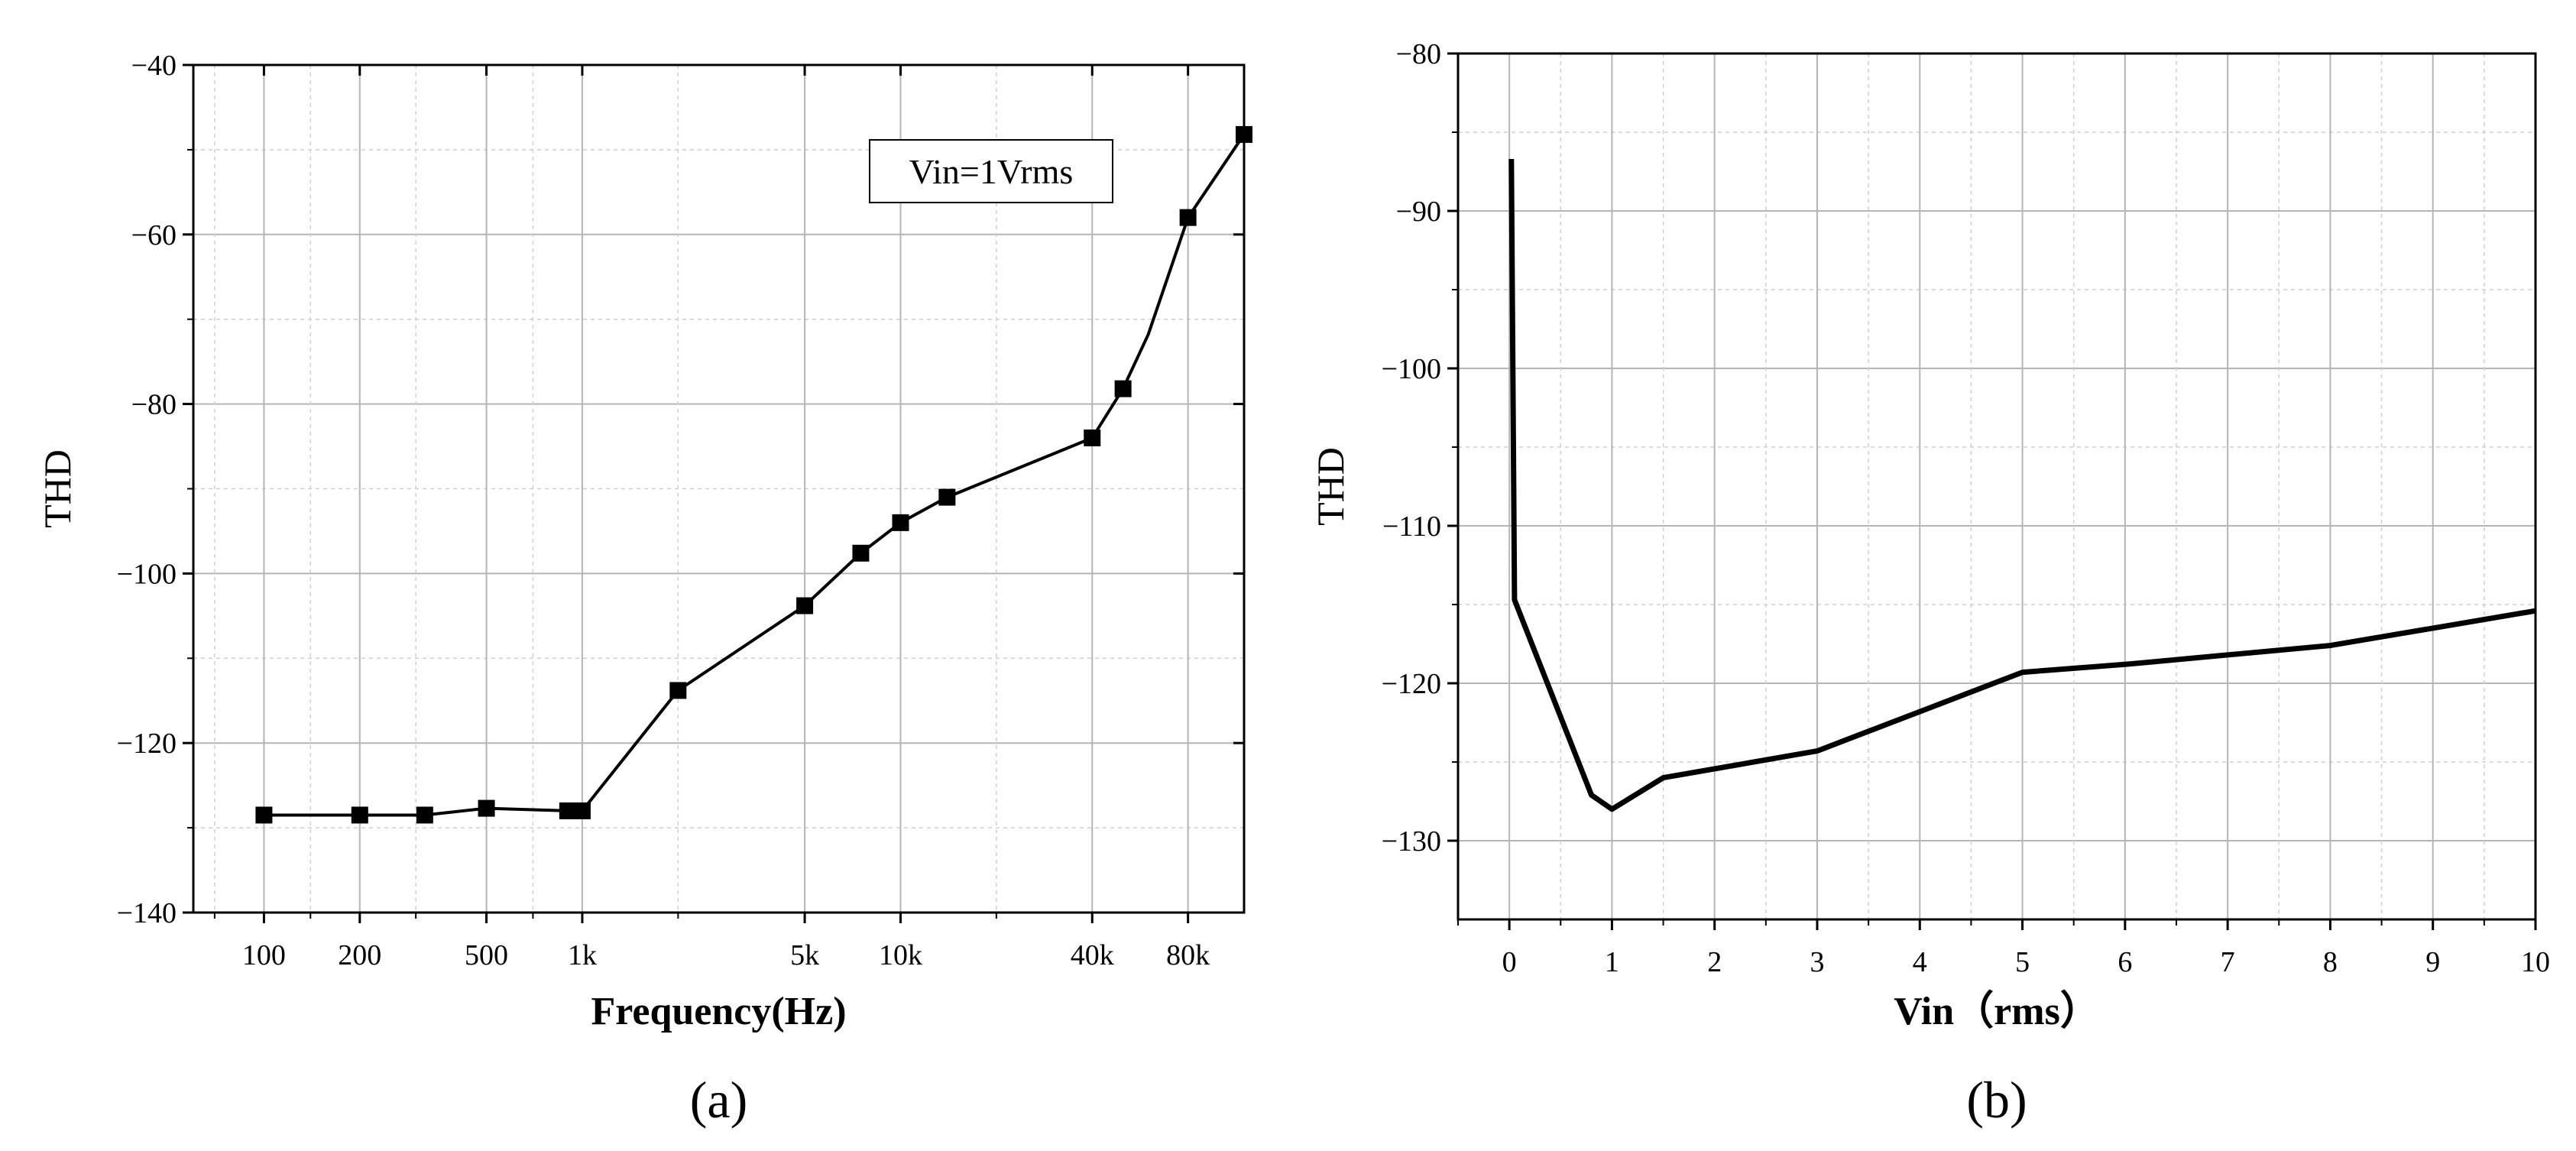 Image resolution: width=2576 pixels, height=1151 pixels. Describe the element at coordinates (804, 955) in the screenshot. I see `x-tick-label: 5k` at that location.